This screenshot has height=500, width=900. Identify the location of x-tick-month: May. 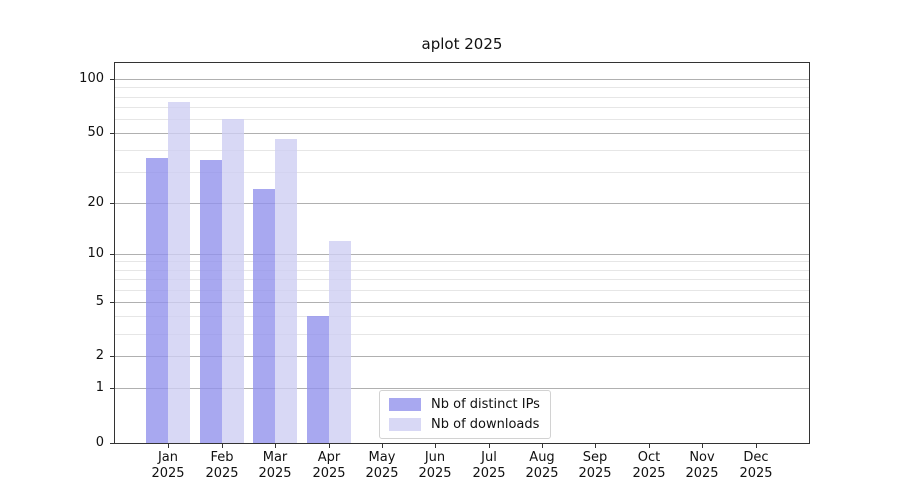
(382, 457).